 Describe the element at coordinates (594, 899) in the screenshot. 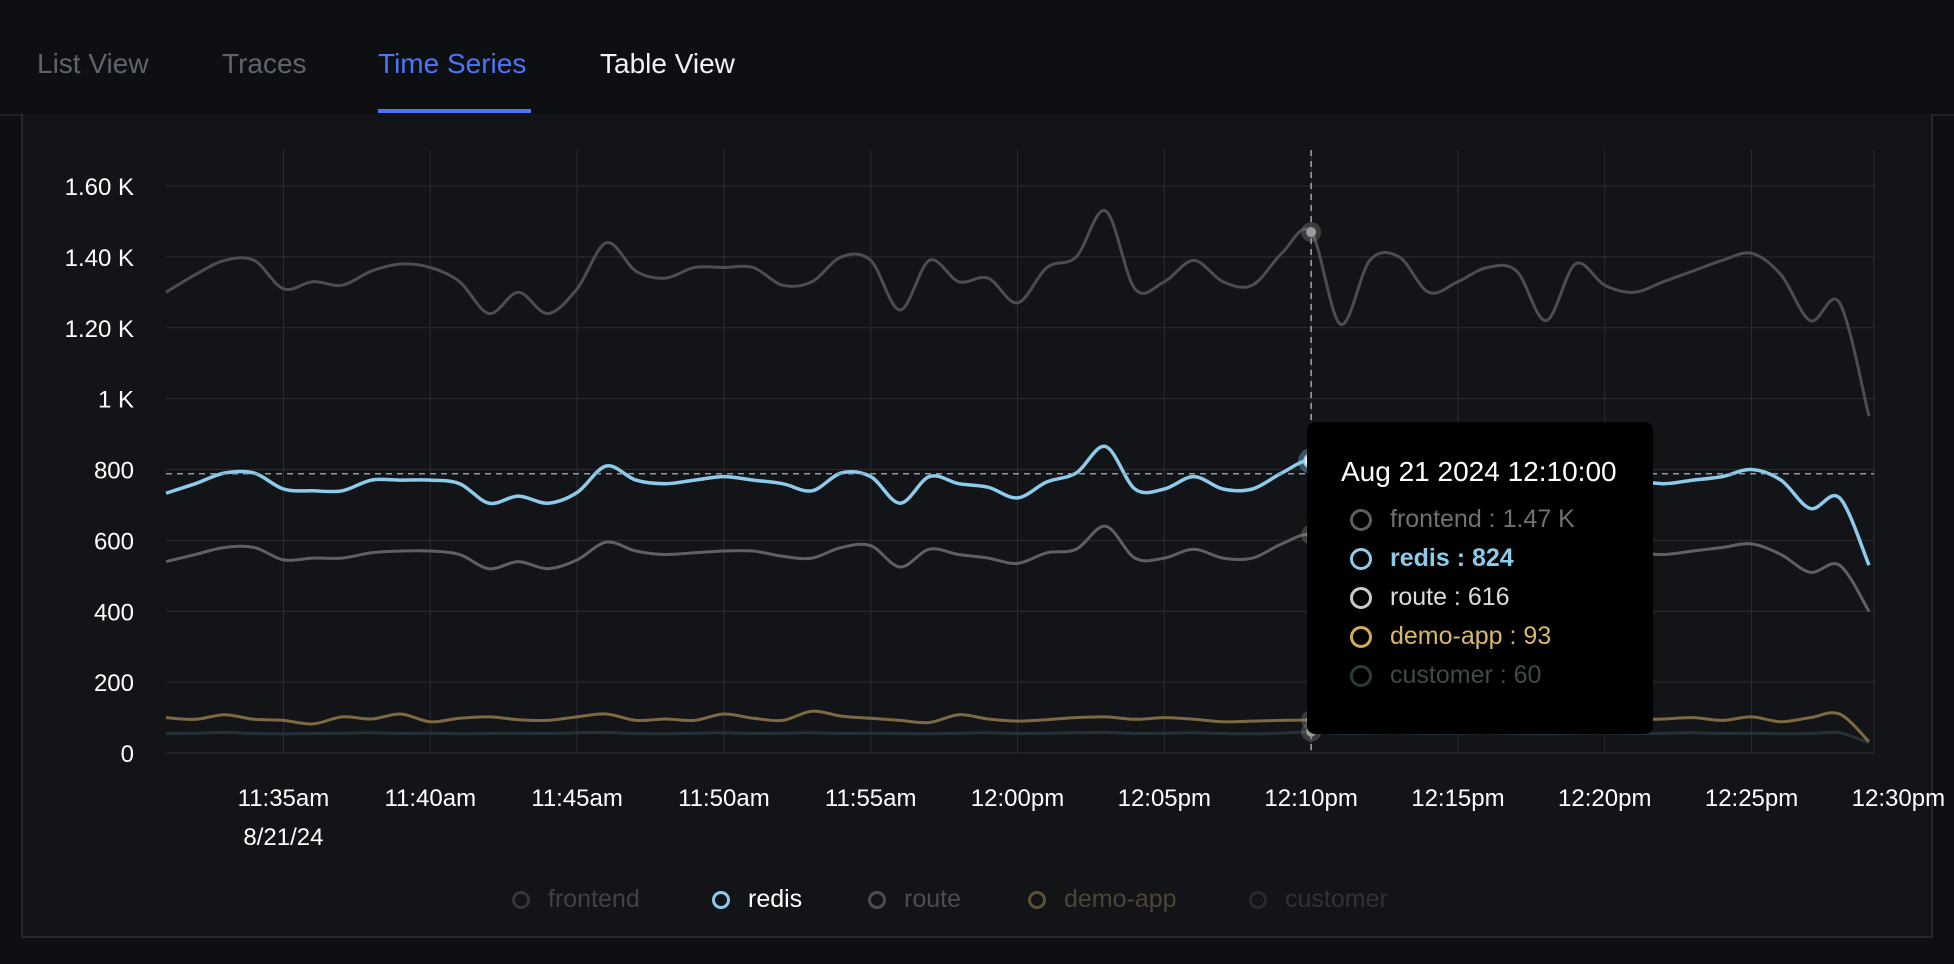

I see `legend-label: frontend` at that location.